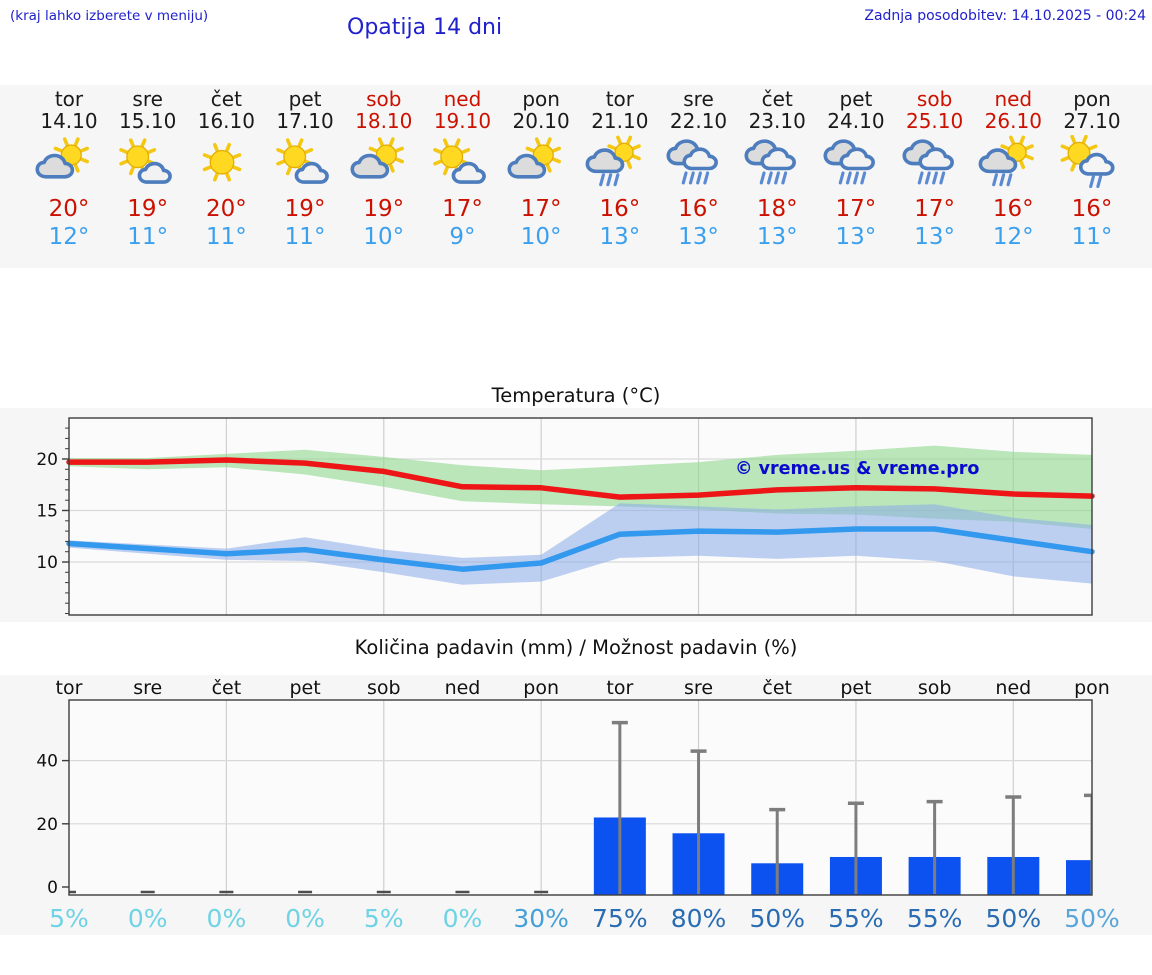  I want to click on day-column: tor 21.10 16° 13°, so click(620, 167).